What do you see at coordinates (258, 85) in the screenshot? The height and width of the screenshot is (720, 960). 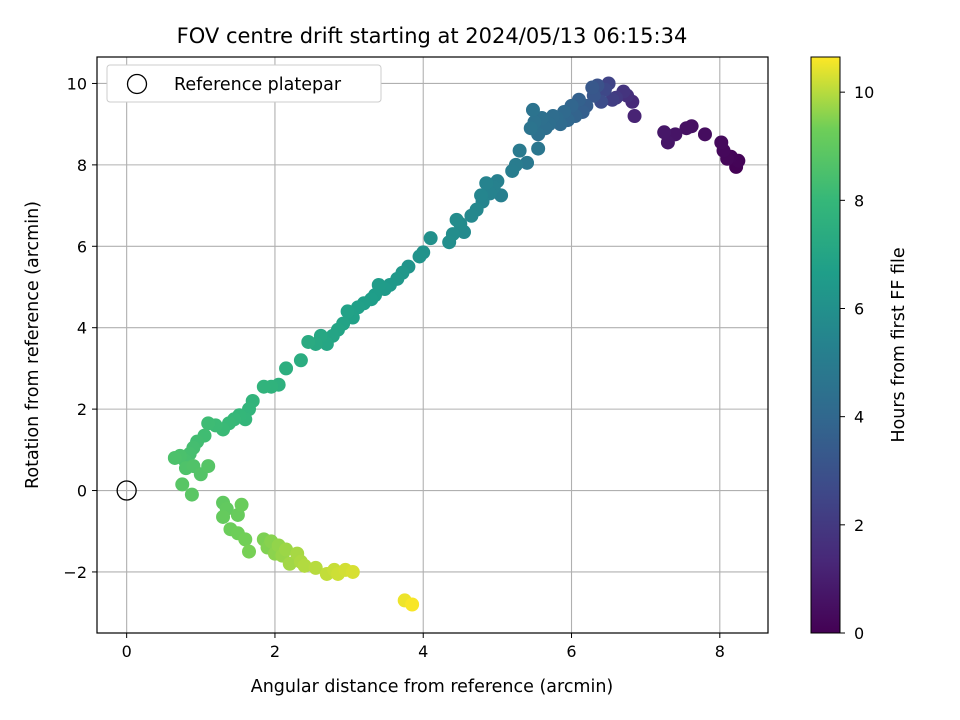 I see `legend-label: Reference platepar` at bounding box center [258, 85].